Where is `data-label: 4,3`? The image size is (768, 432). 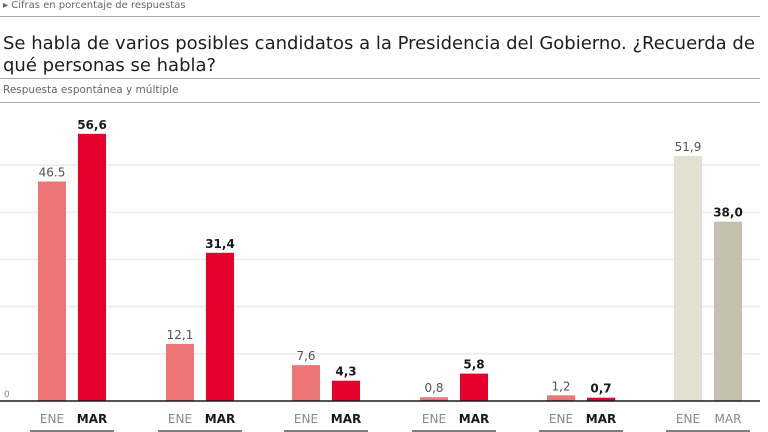 data-label: 4,3 is located at coordinates (345, 372).